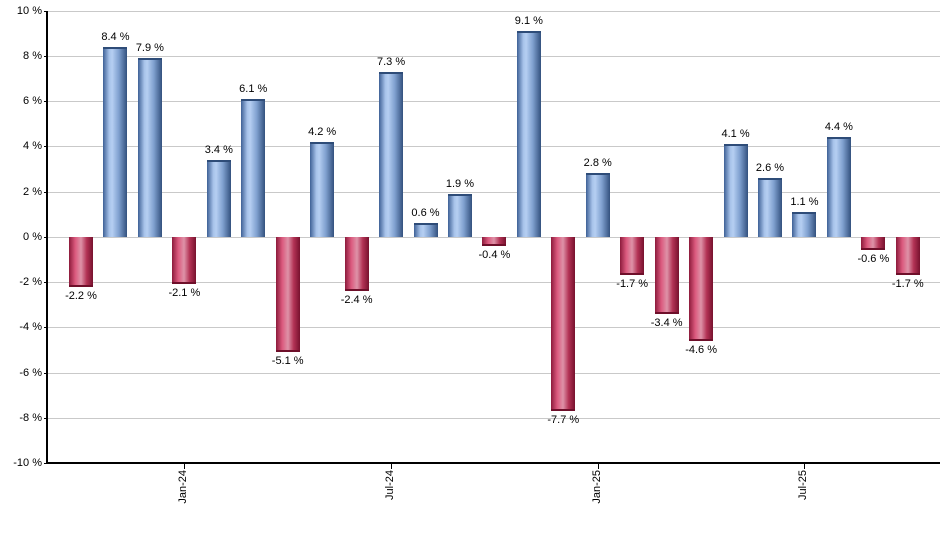 Image resolution: width=940 pixels, height=550 pixels. What do you see at coordinates (30, 372) in the screenshot?
I see `y-axis-label: -6 %` at bounding box center [30, 372].